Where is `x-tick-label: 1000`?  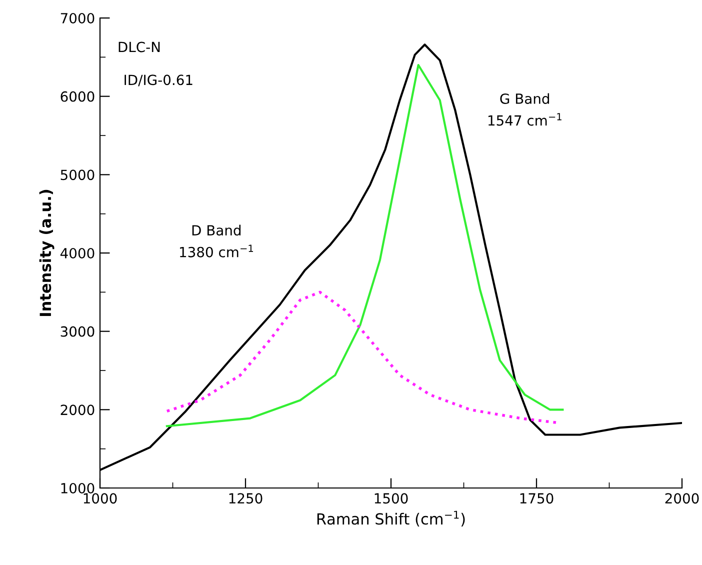
x-tick-label: 1000 is located at coordinates (100, 498).